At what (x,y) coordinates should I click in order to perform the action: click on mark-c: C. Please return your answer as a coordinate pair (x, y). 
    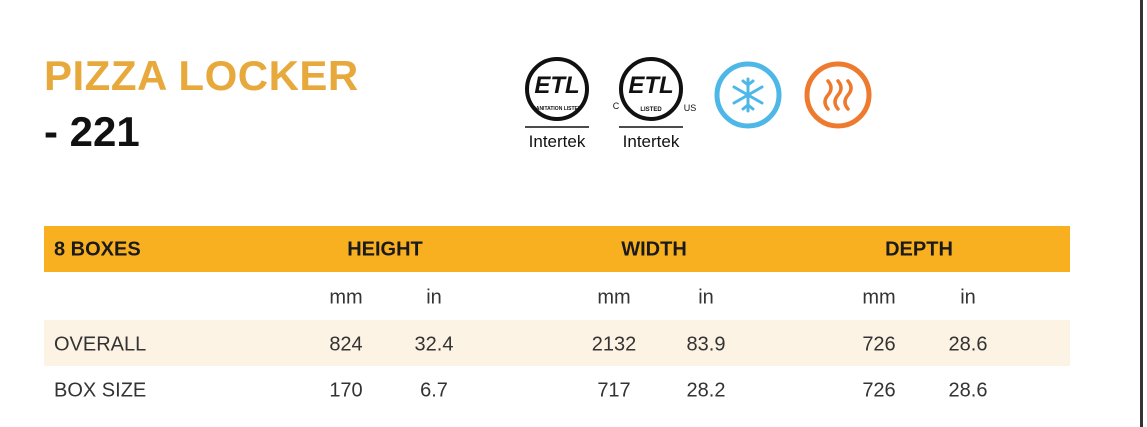
    Looking at the image, I should click on (616, 106).